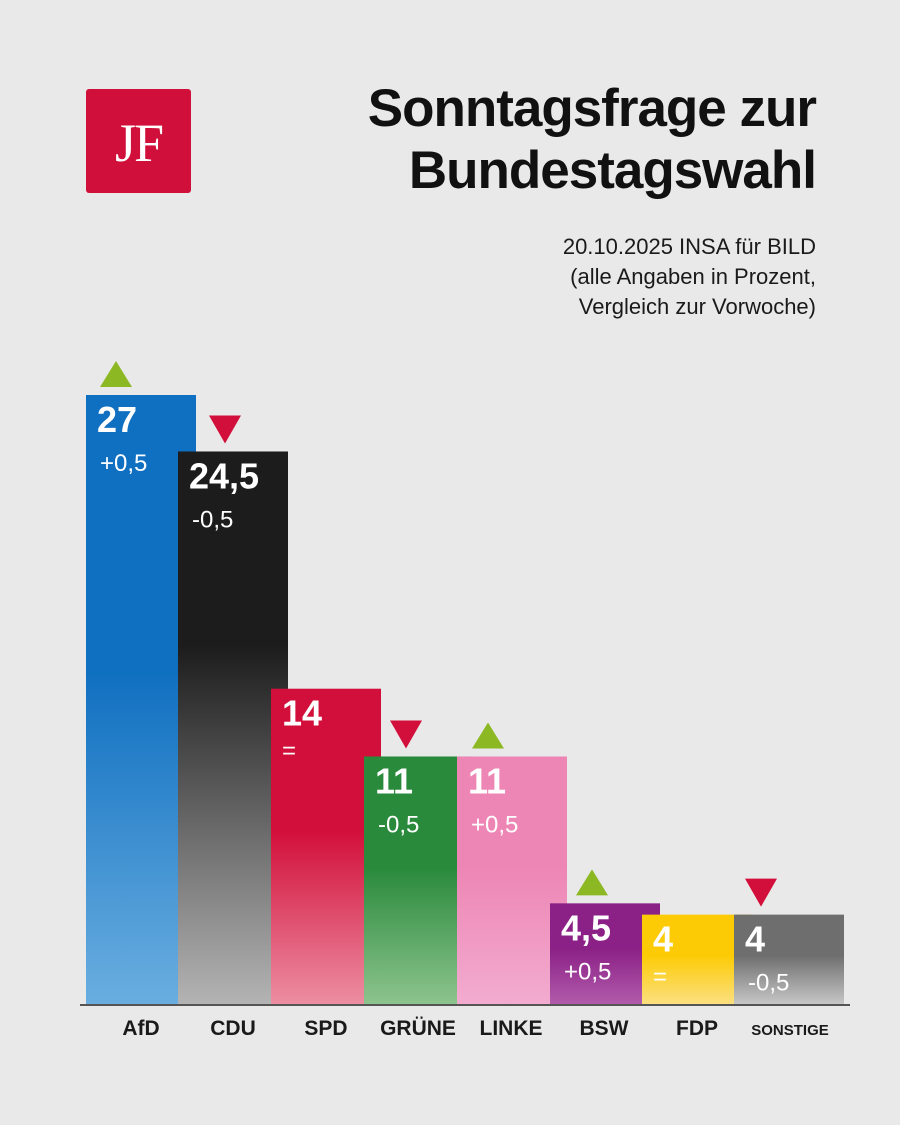 Image resolution: width=900 pixels, height=1125 pixels. Describe the element at coordinates (225, 429) in the screenshot. I see `trend-down-icon-cdu` at that location.